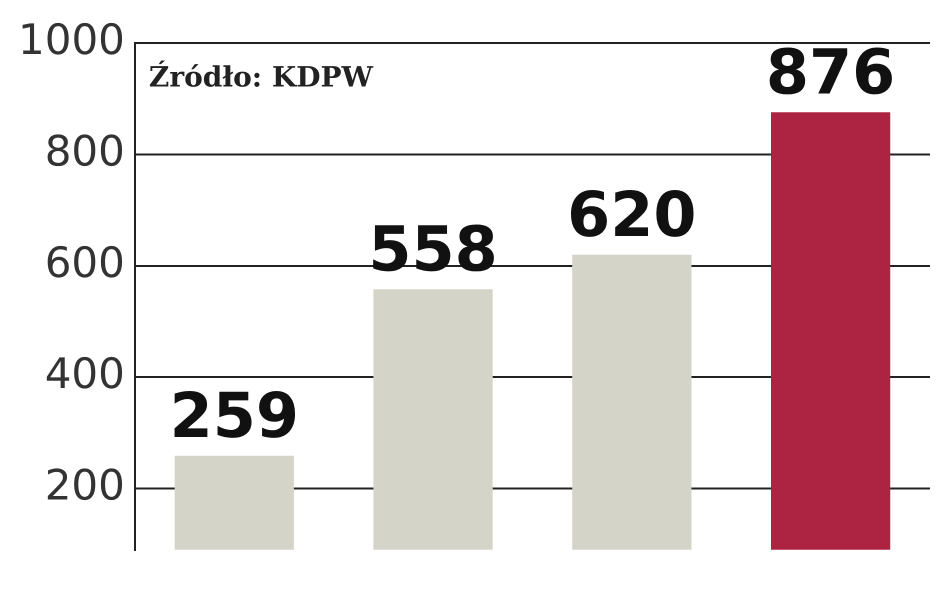 Image resolution: width=948 pixels, height=593 pixels. Describe the element at coordinates (632, 214) in the screenshot. I see `data-label: 620` at that location.